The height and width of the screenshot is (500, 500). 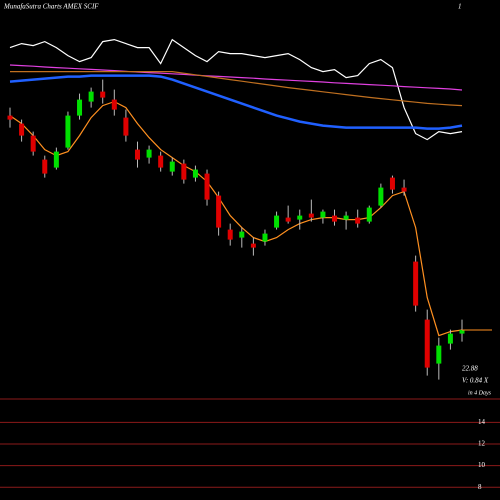 I want to click on y2-tick-label: 14, so click(x=482, y=422).